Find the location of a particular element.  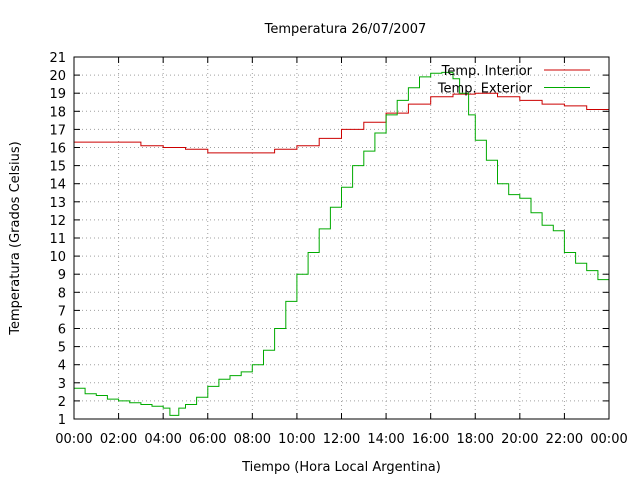

y-tick-label: 12 is located at coordinates (57, 221).